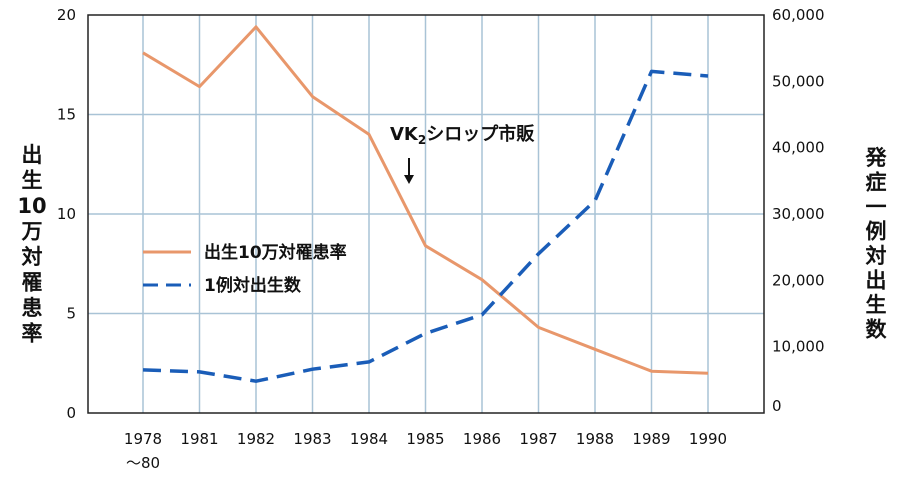 The width and height of the screenshot is (901, 485). Describe the element at coordinates (66, 115) in the screenshot. I see `left-tick-label: 15` at that location.